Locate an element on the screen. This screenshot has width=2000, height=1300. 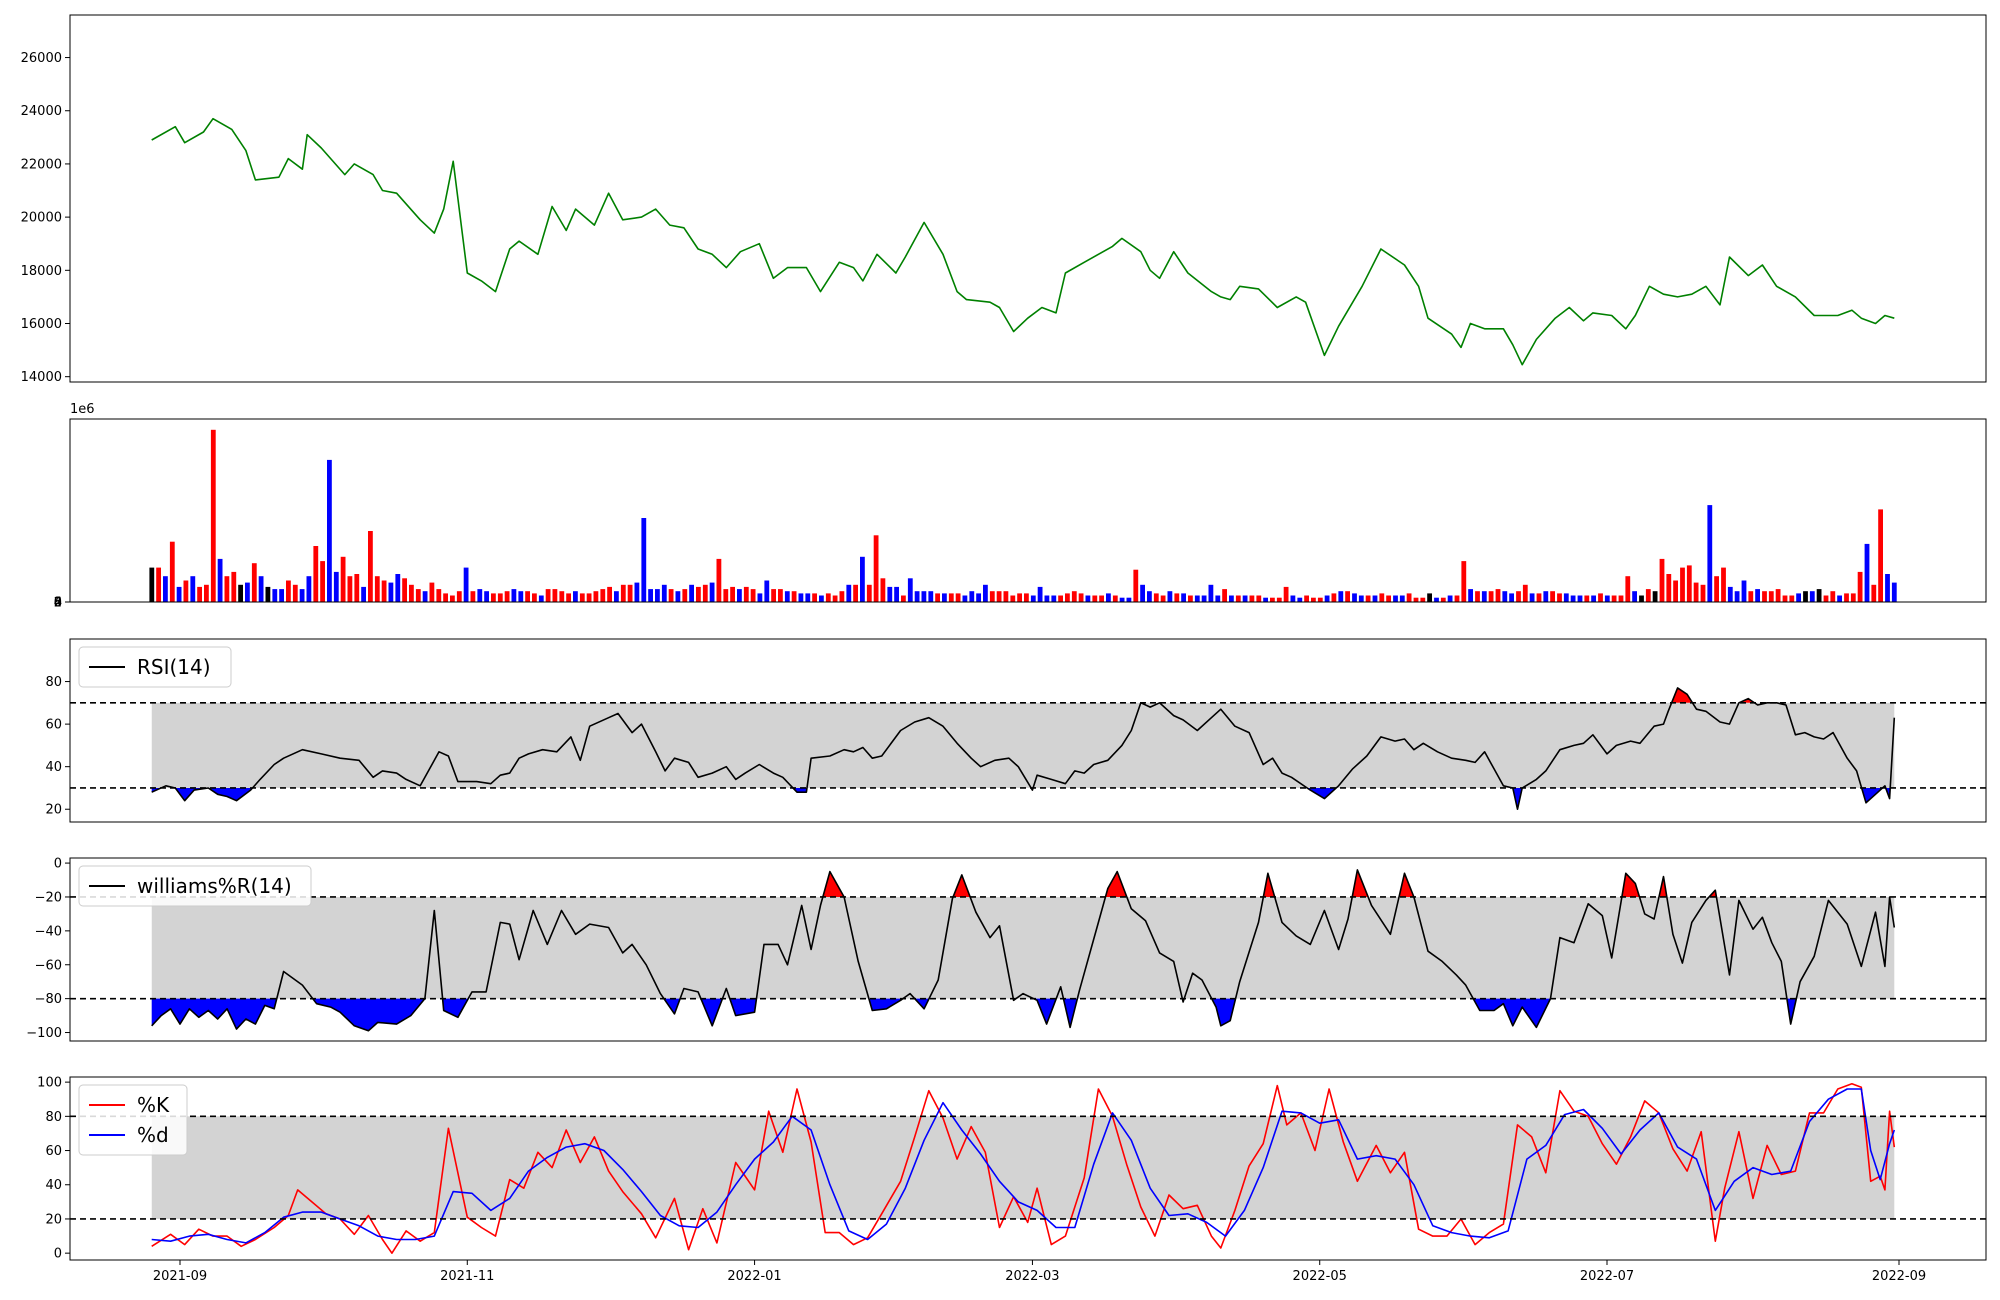
williams-band-area is located at coordinates (1023, 947).